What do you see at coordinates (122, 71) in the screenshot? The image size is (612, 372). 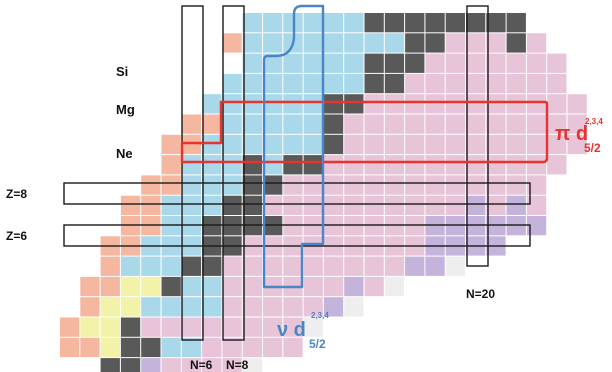 I see `element-label-si: Si` at bounding box center [122, 71].